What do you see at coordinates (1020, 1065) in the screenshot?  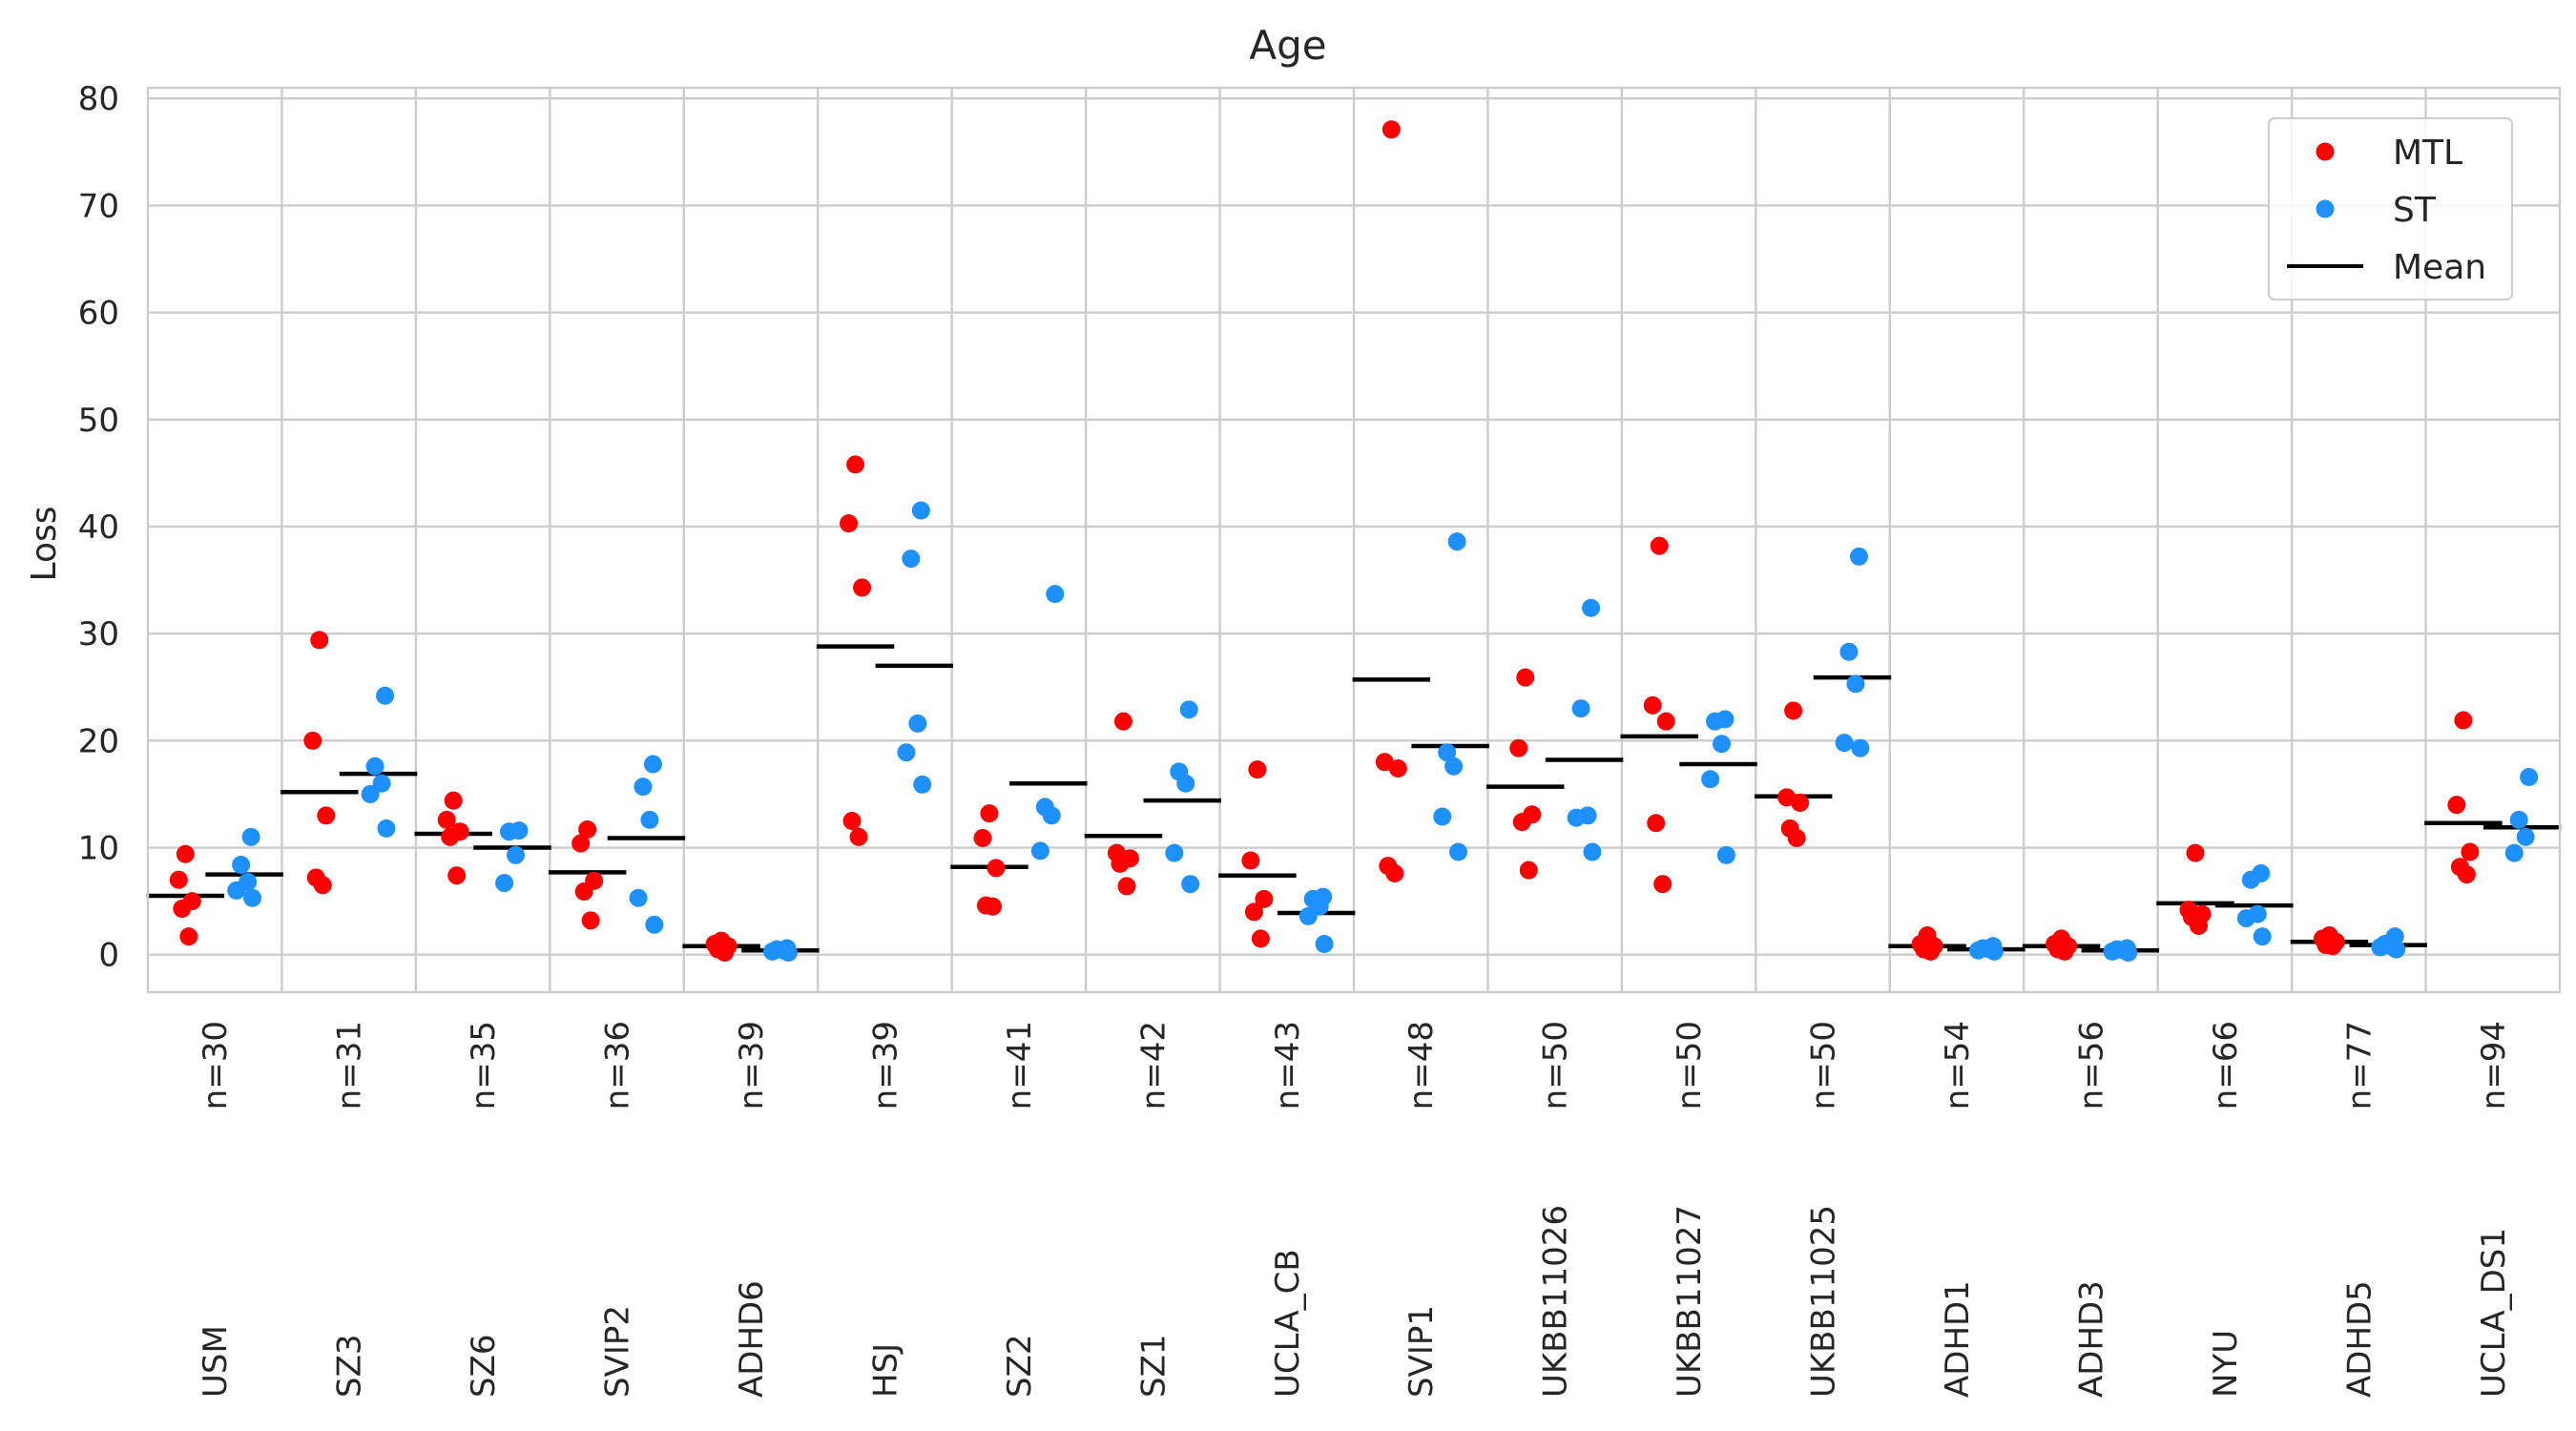 I see `x-tick-n-label: n=41` at bounding box center [1020, 1065].